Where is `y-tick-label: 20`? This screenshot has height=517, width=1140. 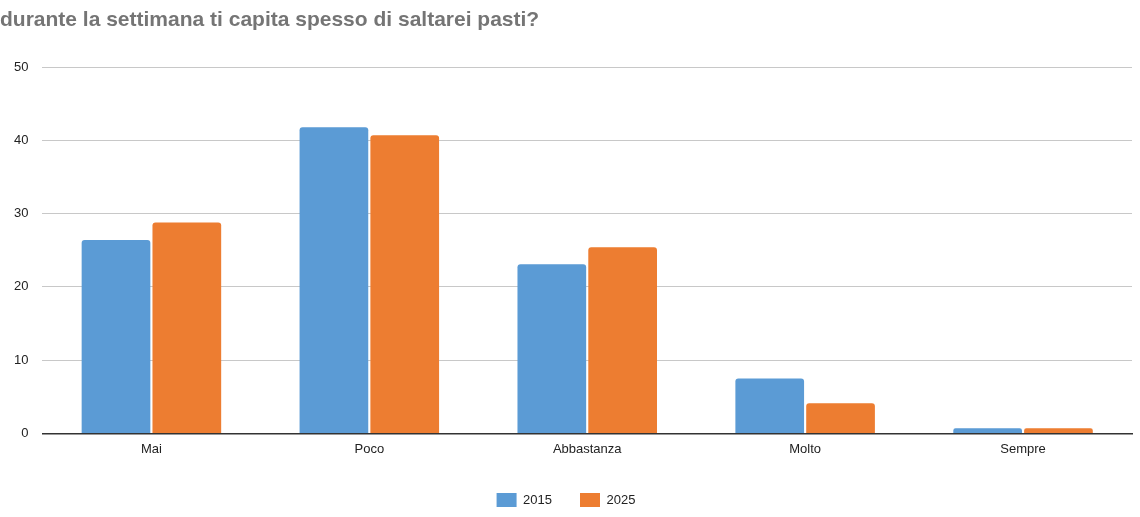
y-tick-label: 20 is located at coordinates (21, 286).